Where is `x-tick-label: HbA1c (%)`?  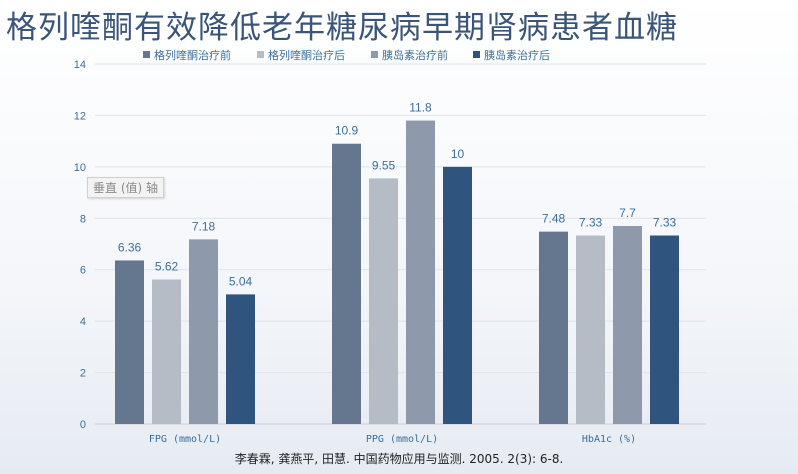
x-tick-label: HbA1c (%) is located at coordinates (609, 439).